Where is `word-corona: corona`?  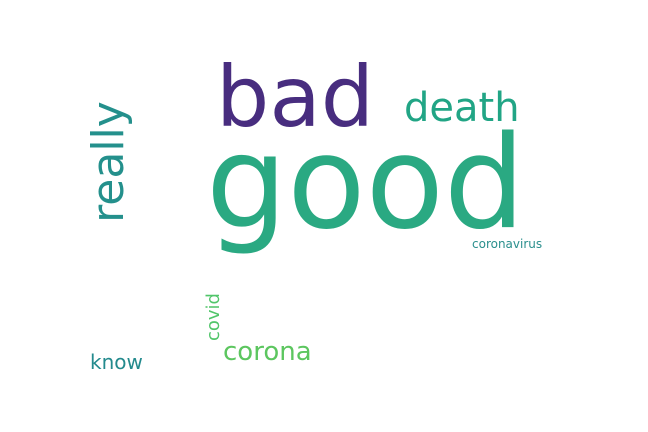 word-corona: corona is located at coordinates (267, 352).